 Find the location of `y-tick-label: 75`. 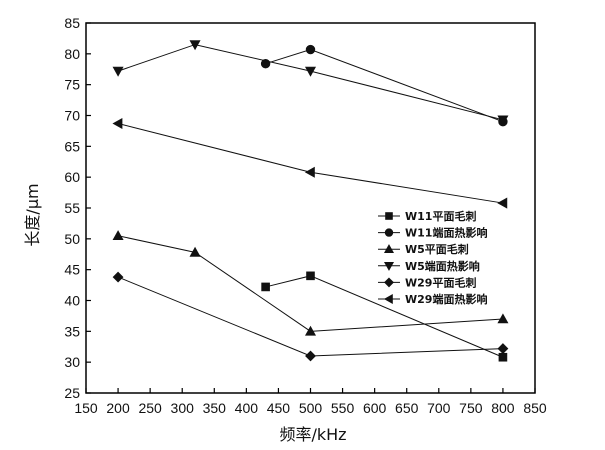

y-tick-label: 75 is located at coordinates (72, 85).